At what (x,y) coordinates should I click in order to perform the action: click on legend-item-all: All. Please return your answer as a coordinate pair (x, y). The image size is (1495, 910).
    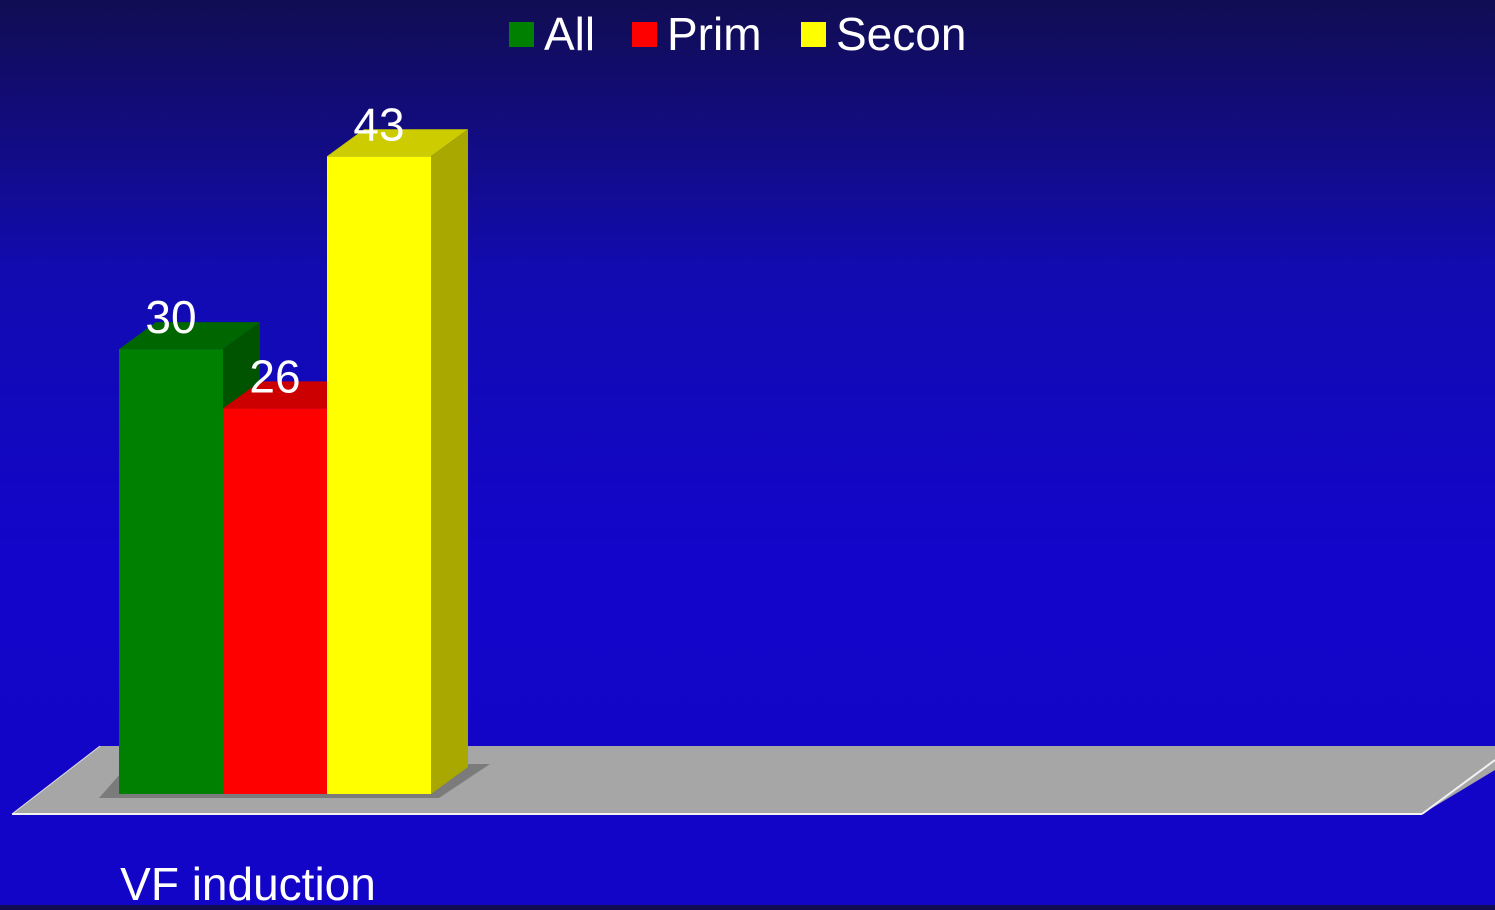
    Looking at the image, I should click on (552, 34).